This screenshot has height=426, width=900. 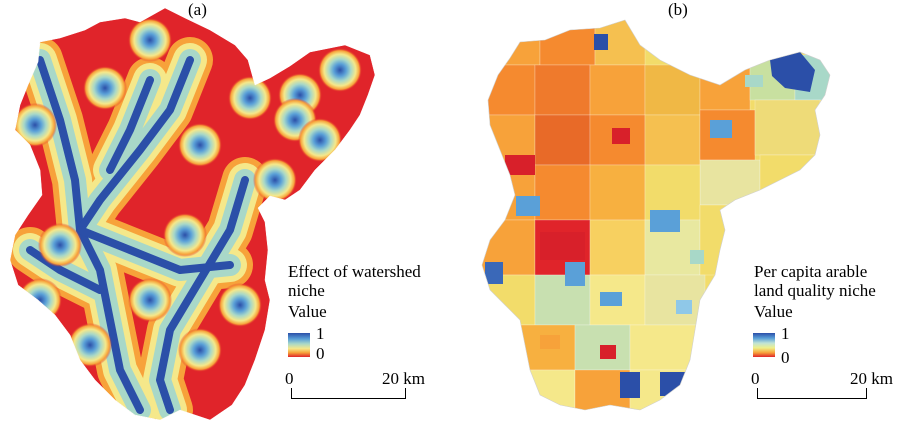 What do you see at coordinates (812, 393) in the screenshot?
I see `scale-bar-b` at bounding box center [812, 393].